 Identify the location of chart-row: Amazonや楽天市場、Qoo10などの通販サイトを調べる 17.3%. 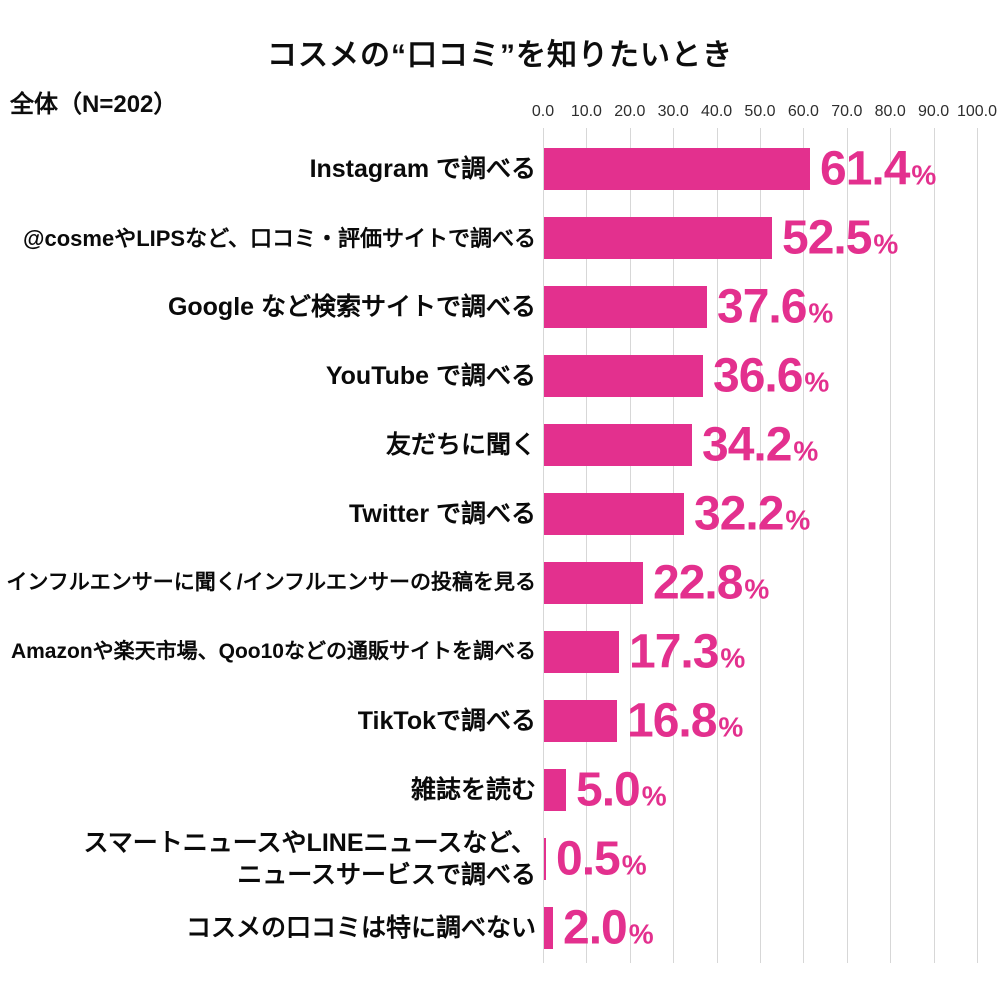
(500, 652).